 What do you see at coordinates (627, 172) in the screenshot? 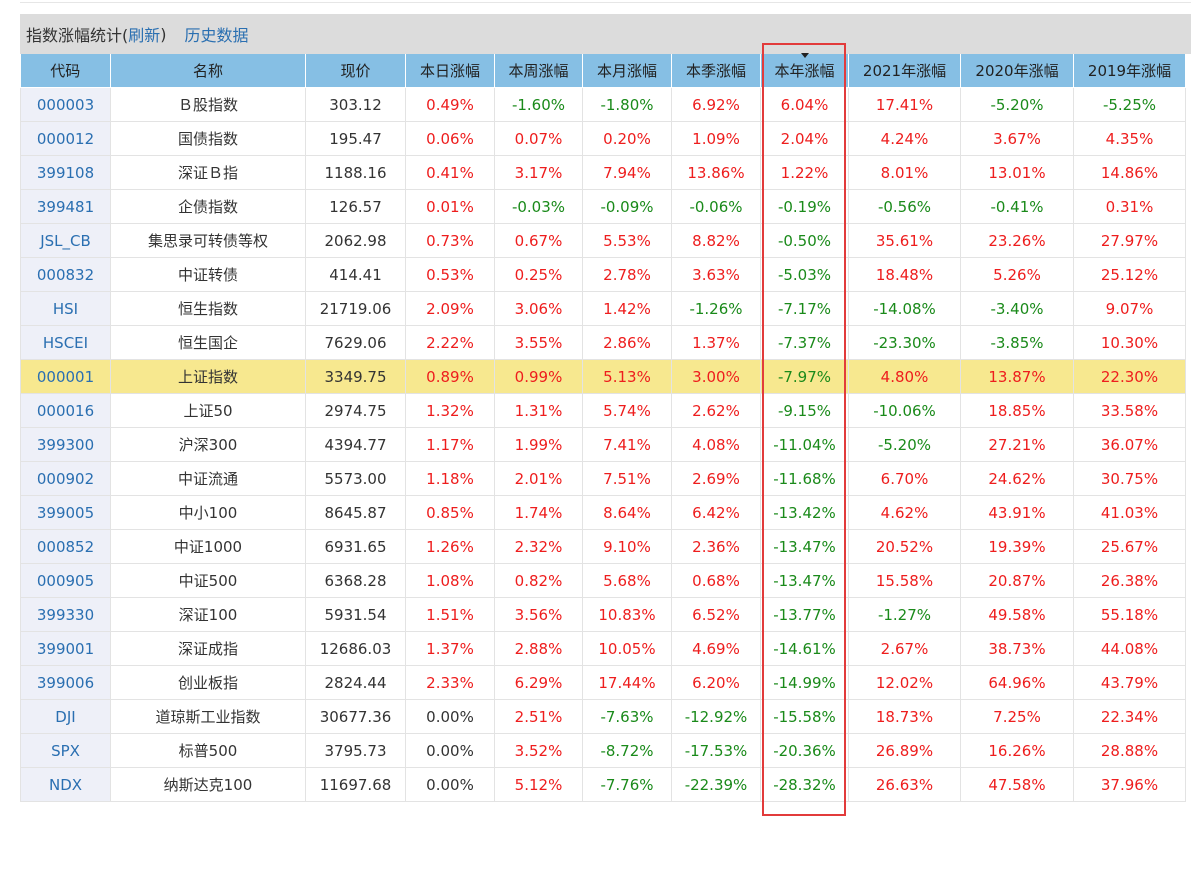
I see `month-change-cell: 7.94%` at bounding box center [627, 172].